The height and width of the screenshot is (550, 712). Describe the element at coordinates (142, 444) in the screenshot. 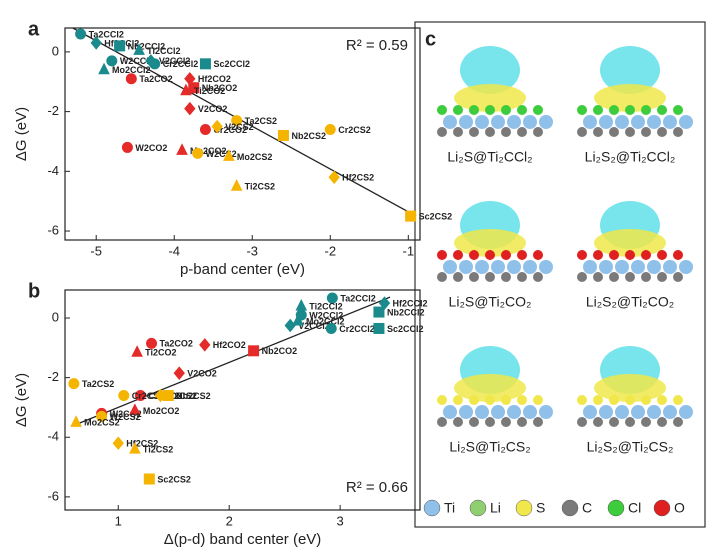

I see `point-label: Hf2CS2` at that location.